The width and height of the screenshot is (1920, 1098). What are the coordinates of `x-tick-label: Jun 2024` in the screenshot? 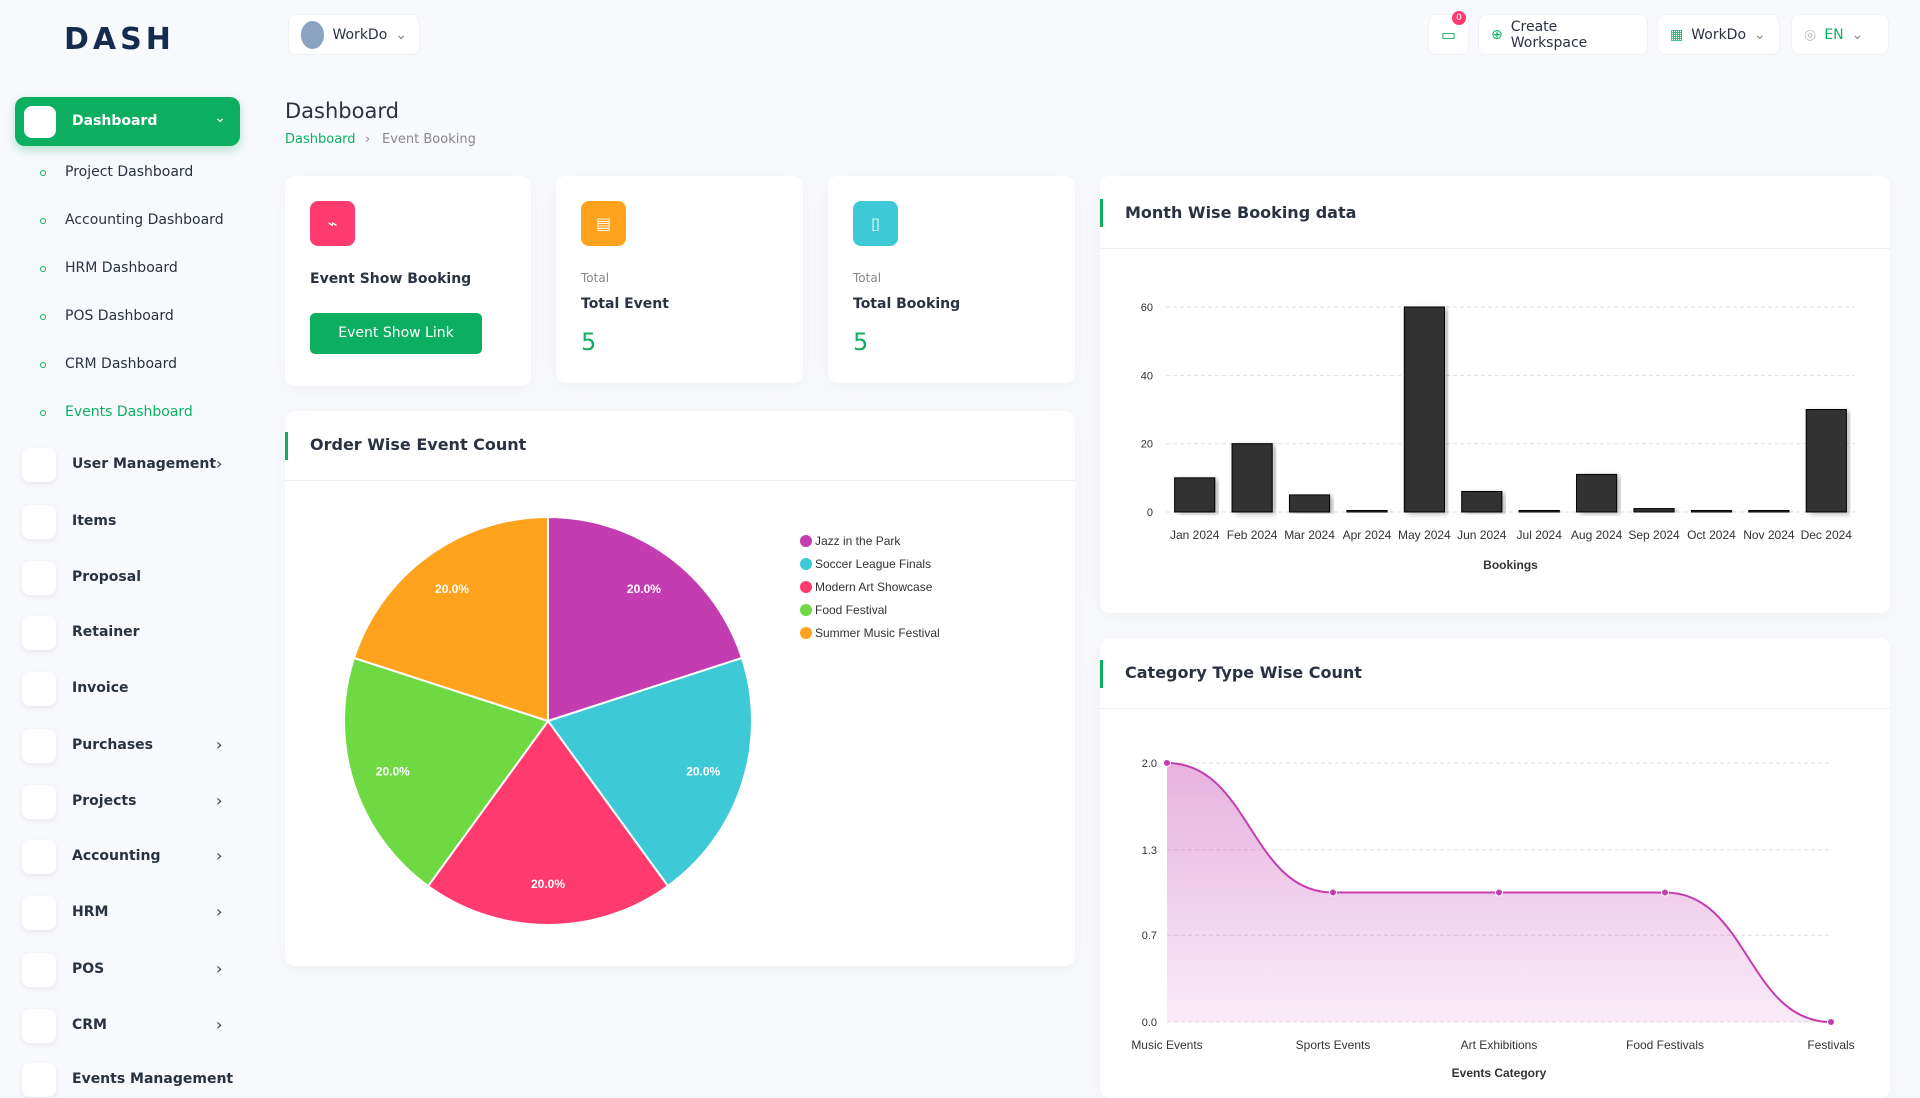 It's located at (1482, 535).